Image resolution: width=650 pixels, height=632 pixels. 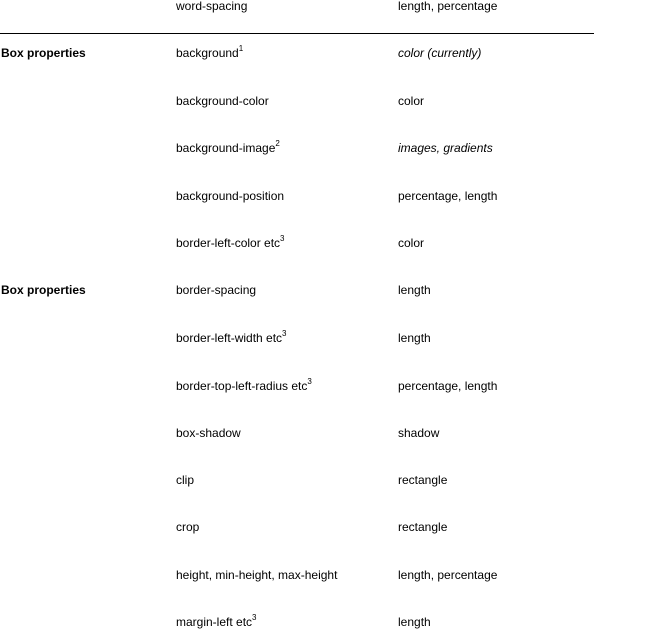 I want to click on table-row: background-image2 images, gradients, so click(x=300, y=148).